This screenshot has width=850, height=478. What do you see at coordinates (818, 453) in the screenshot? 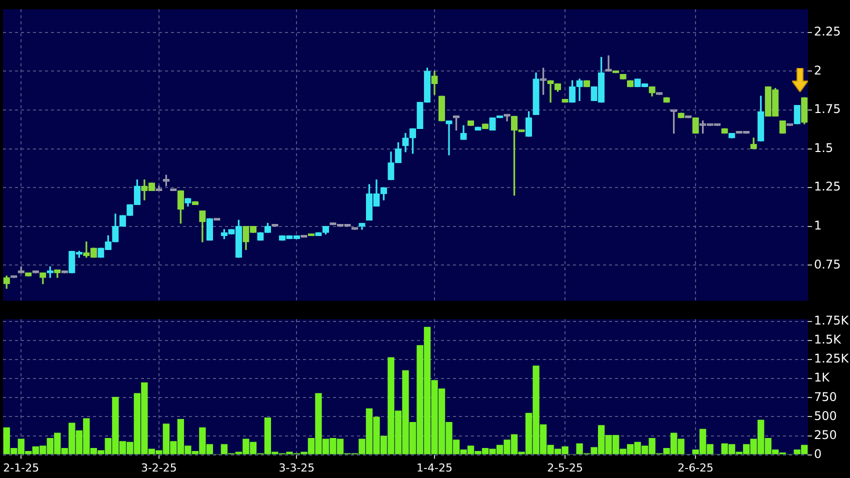
I see `y-tick-label: 0` at bounding box center [818, 453].